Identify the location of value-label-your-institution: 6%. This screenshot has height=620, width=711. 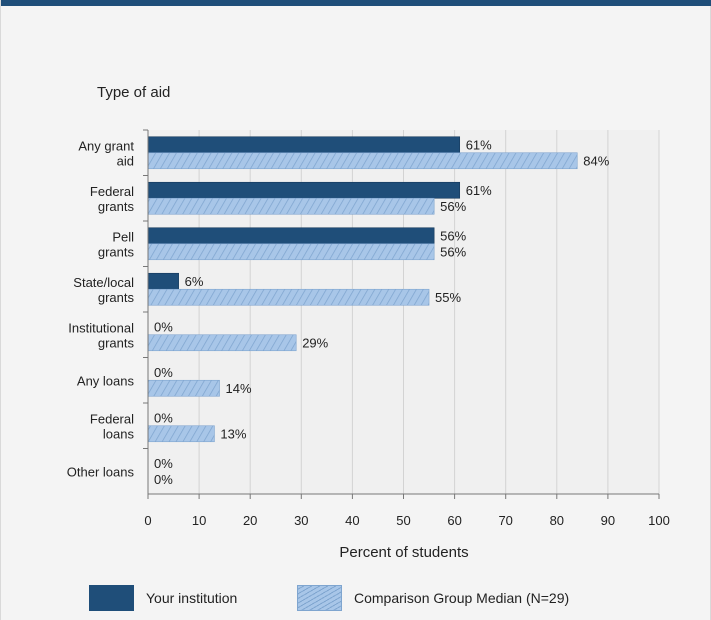
(194, 281).